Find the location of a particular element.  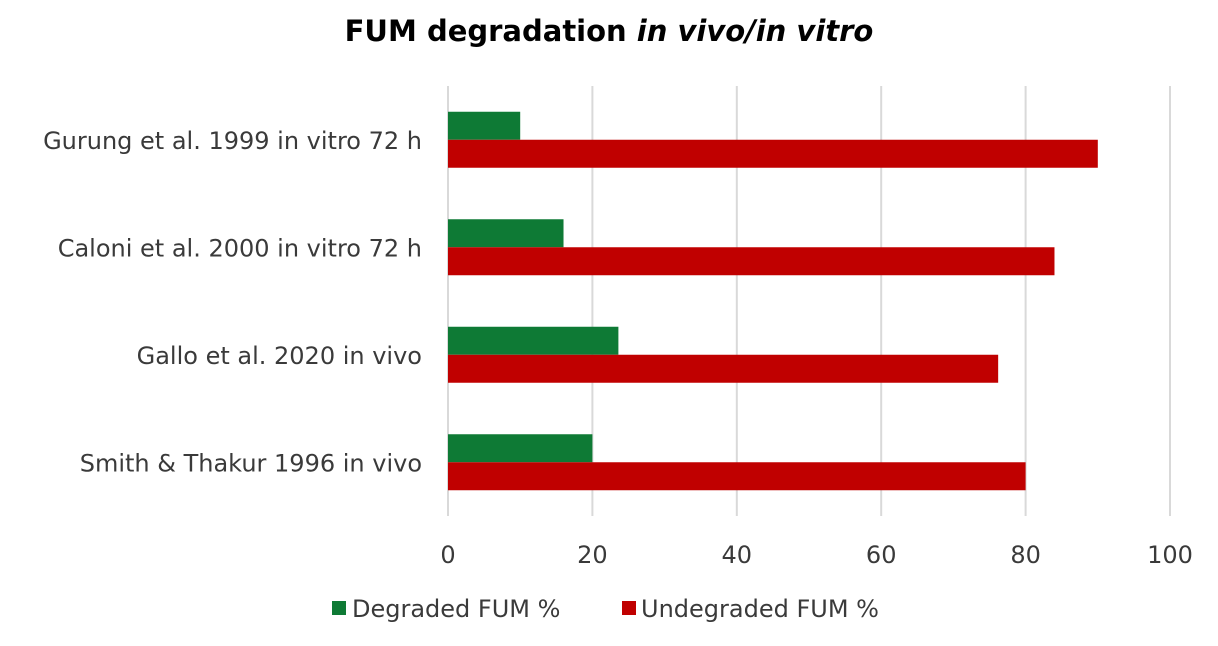

x-tick-label: 100 is located at coordinates (1170, 555).